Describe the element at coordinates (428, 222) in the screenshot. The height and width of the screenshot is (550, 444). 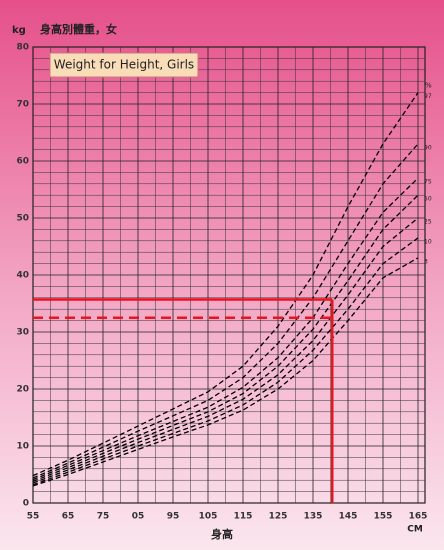
I see `series-label: 25` at that location.